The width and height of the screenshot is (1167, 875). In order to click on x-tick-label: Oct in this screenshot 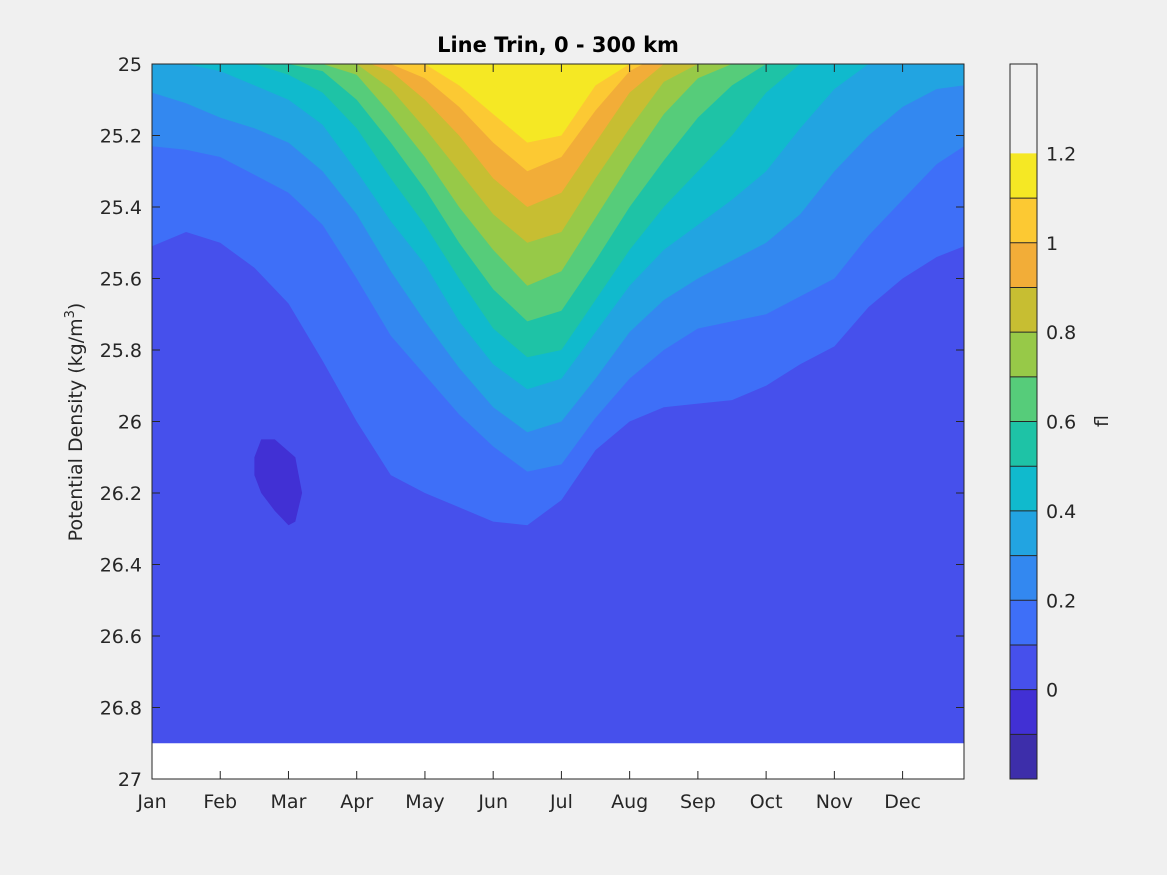, I will do `click(766, 802)`.